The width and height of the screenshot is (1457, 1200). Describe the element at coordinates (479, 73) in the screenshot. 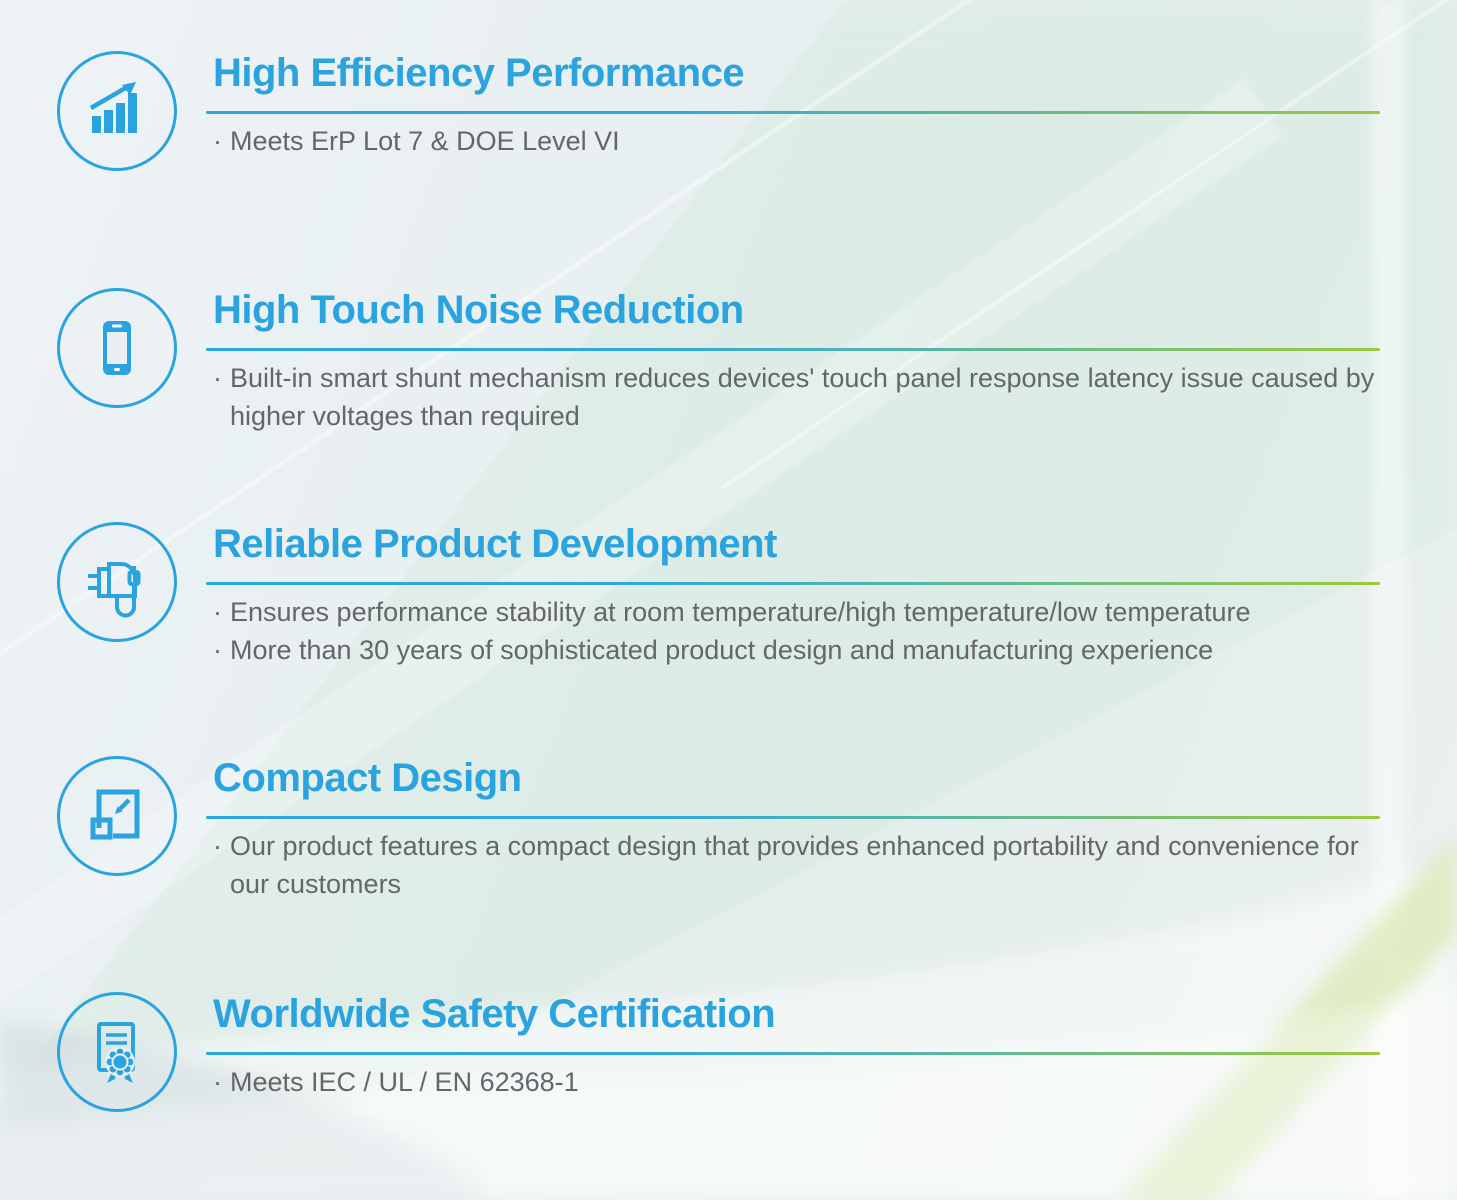

I see `feature-title: High Efficiency Performance` at that location.